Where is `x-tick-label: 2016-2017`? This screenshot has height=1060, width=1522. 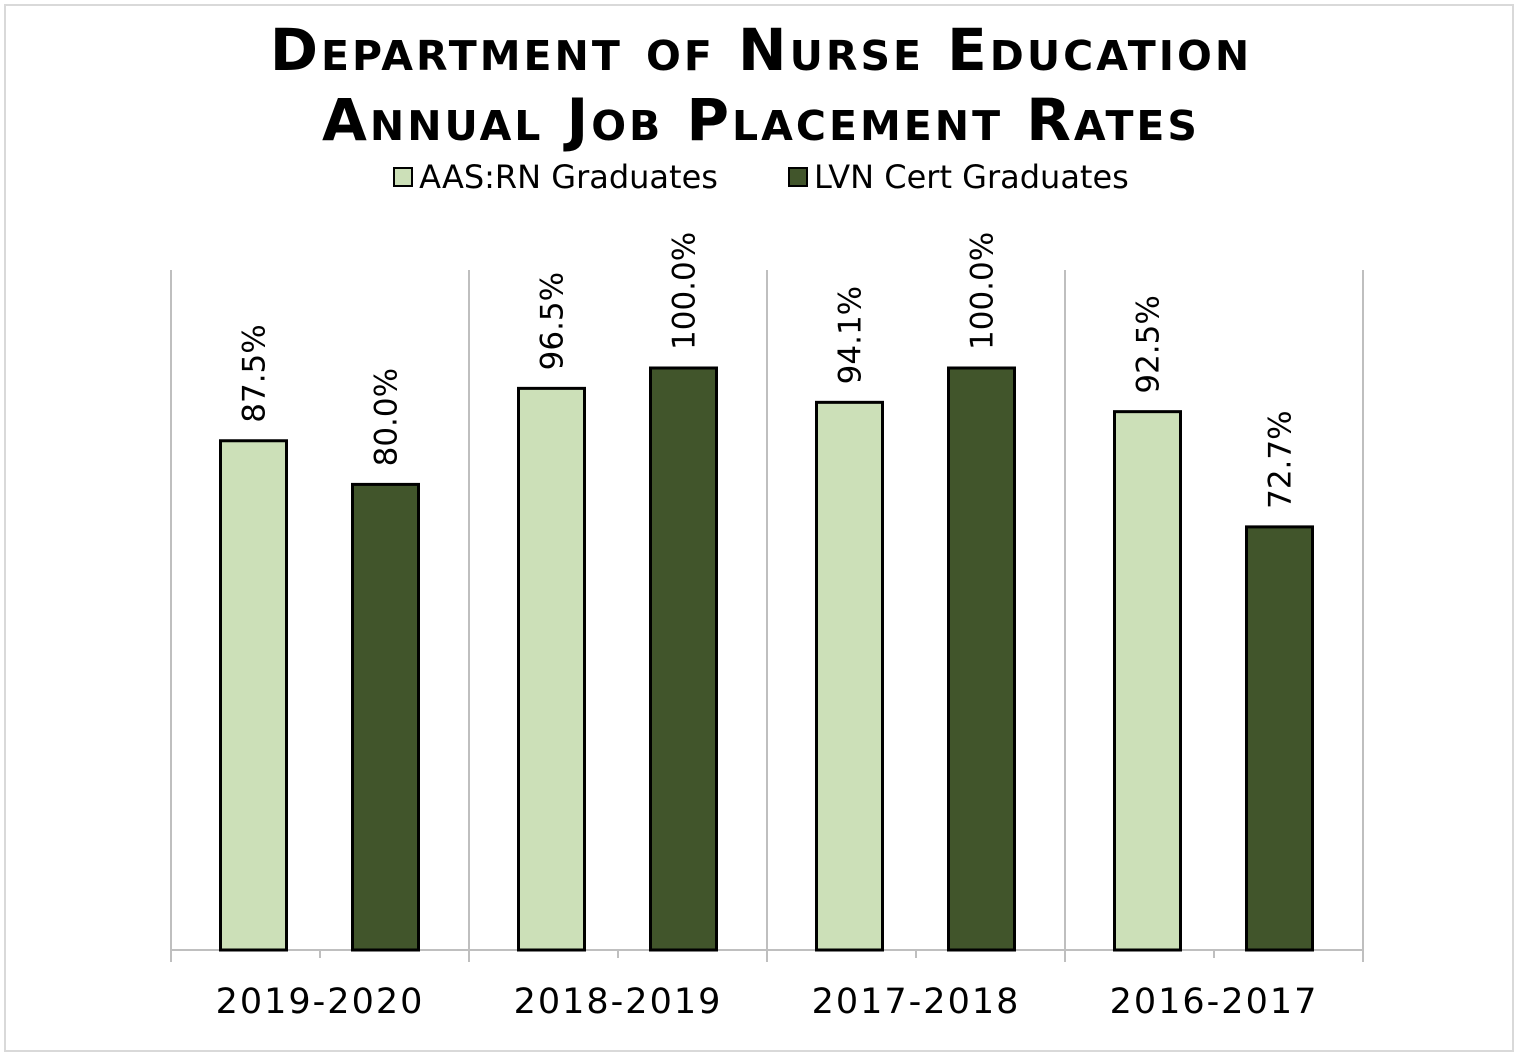
x-tick-label: 2016-2017 is located at coordinates (1214, 1002).